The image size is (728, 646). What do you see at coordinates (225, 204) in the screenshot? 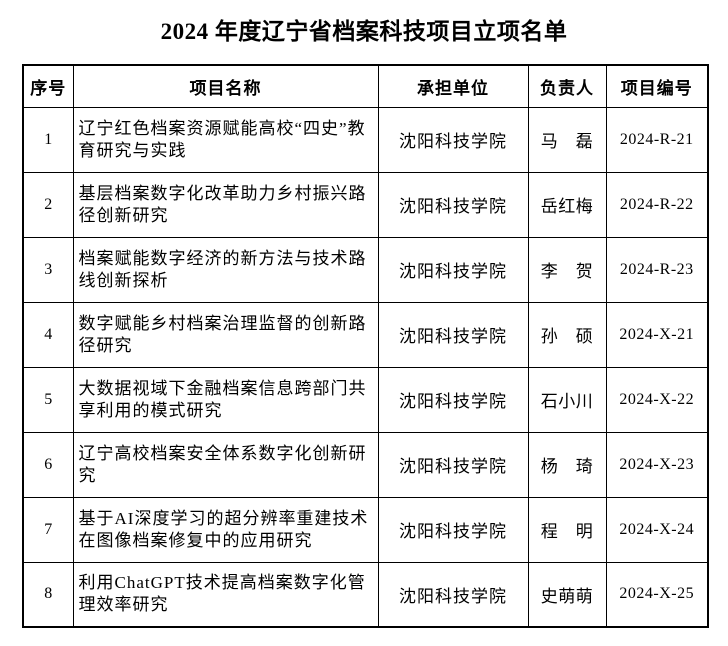
I see `cell-project-name: 基层档案数字化改革助力乡村振兴路径创新研究` at bounding box center [225, 204].